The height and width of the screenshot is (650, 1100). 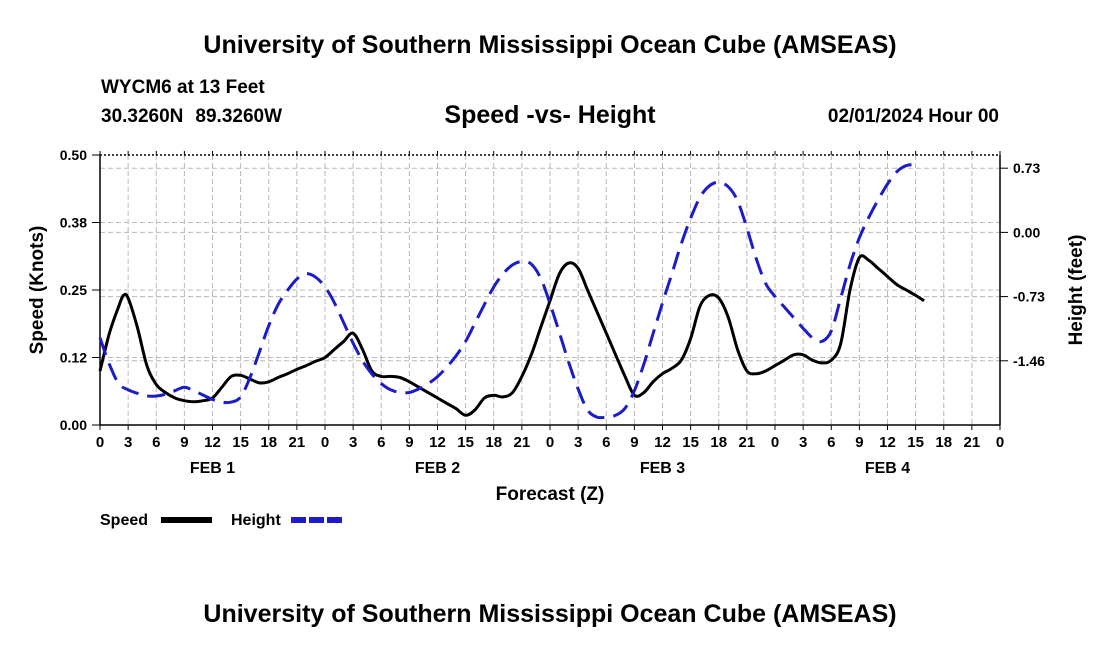 What do you see at coordinates (183, 87) in the screenshot?
I see `station-label: WYCM6 at 13 Feet` at bounding box center [183, 87].